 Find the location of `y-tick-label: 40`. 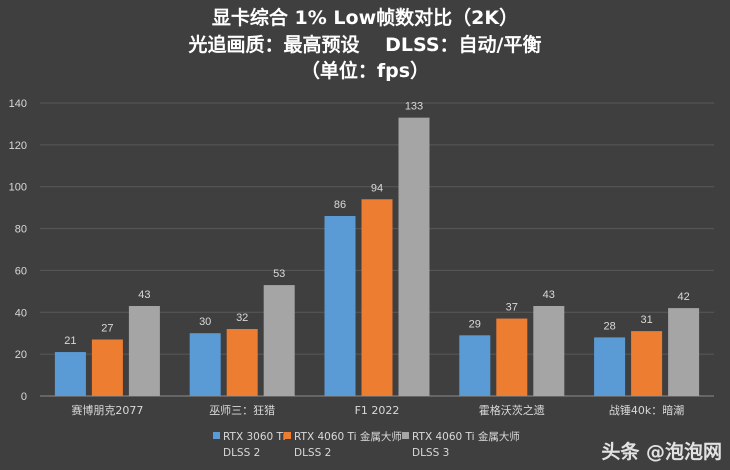

y-tick-label: 40 is located at coordinates (21, 313).